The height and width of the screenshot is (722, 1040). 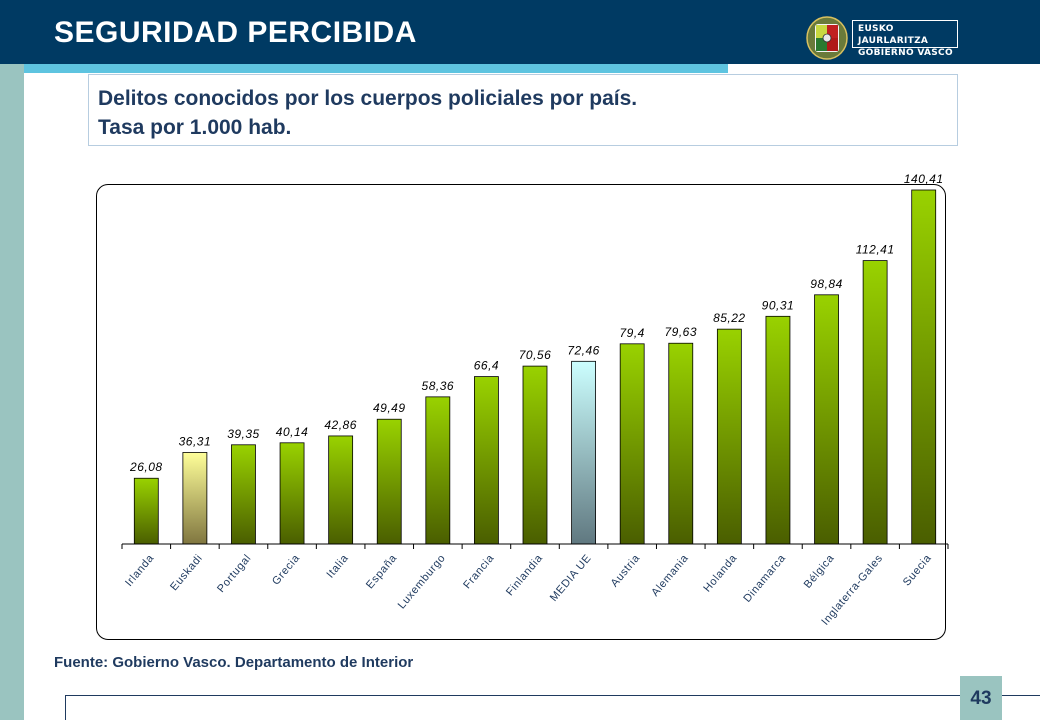 What do you see at coordinates (292, 493) in the screenshot?
I see `bar-grecia` at bounding box center [292, 493].